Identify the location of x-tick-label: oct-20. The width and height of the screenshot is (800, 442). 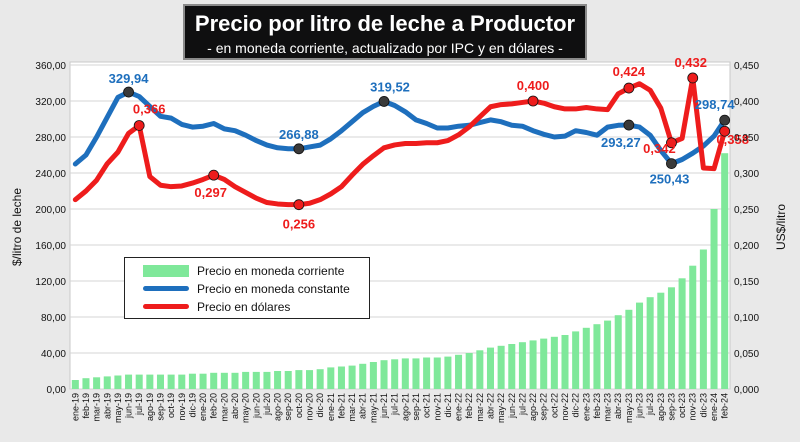
(299, 405).